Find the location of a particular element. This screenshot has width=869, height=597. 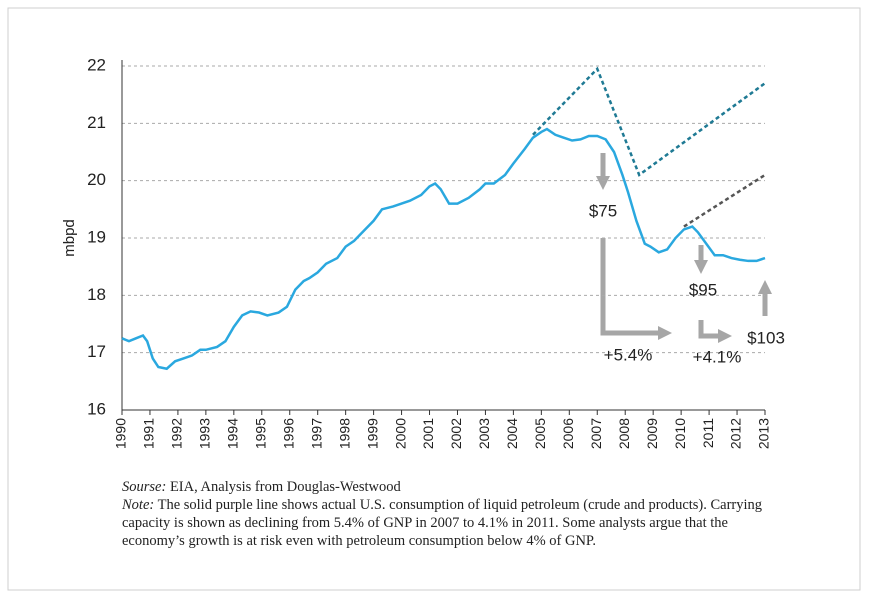

x-tick-label: 2001 is located at coordinates (428, 433).